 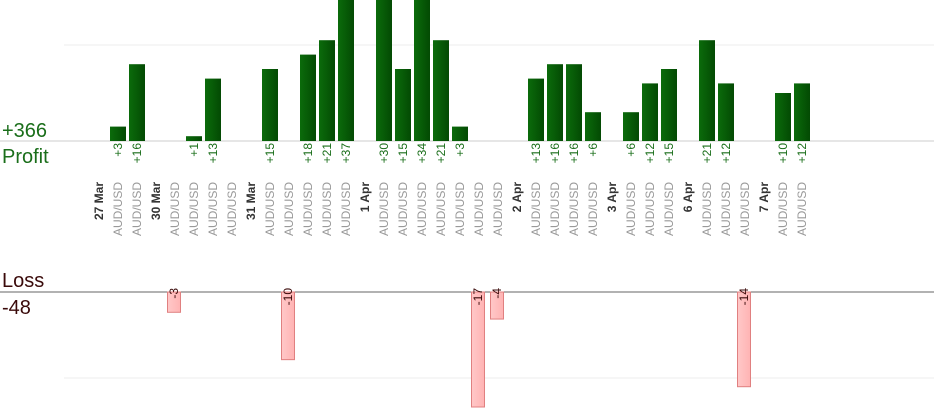 What do you see at coordinates (251, 201) in the screenshot?
I see `day-label: 31 Mar` at bounding box center [251, 201].